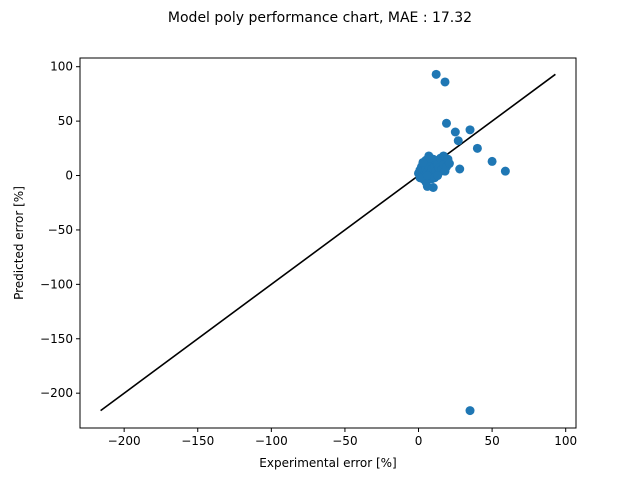  I want to click on y-tick-label: −100, so click(56, 284).